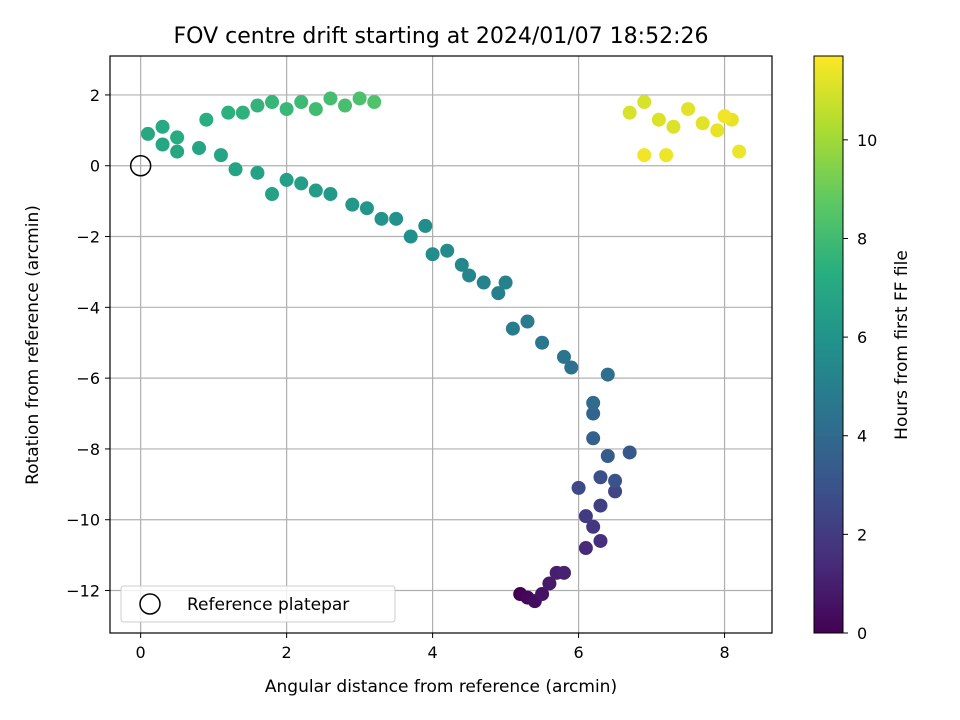 This screenshot has height=720, width=960. I want to click on x-axis-ticks: 0 2 4 6 8, so click(433, 647).